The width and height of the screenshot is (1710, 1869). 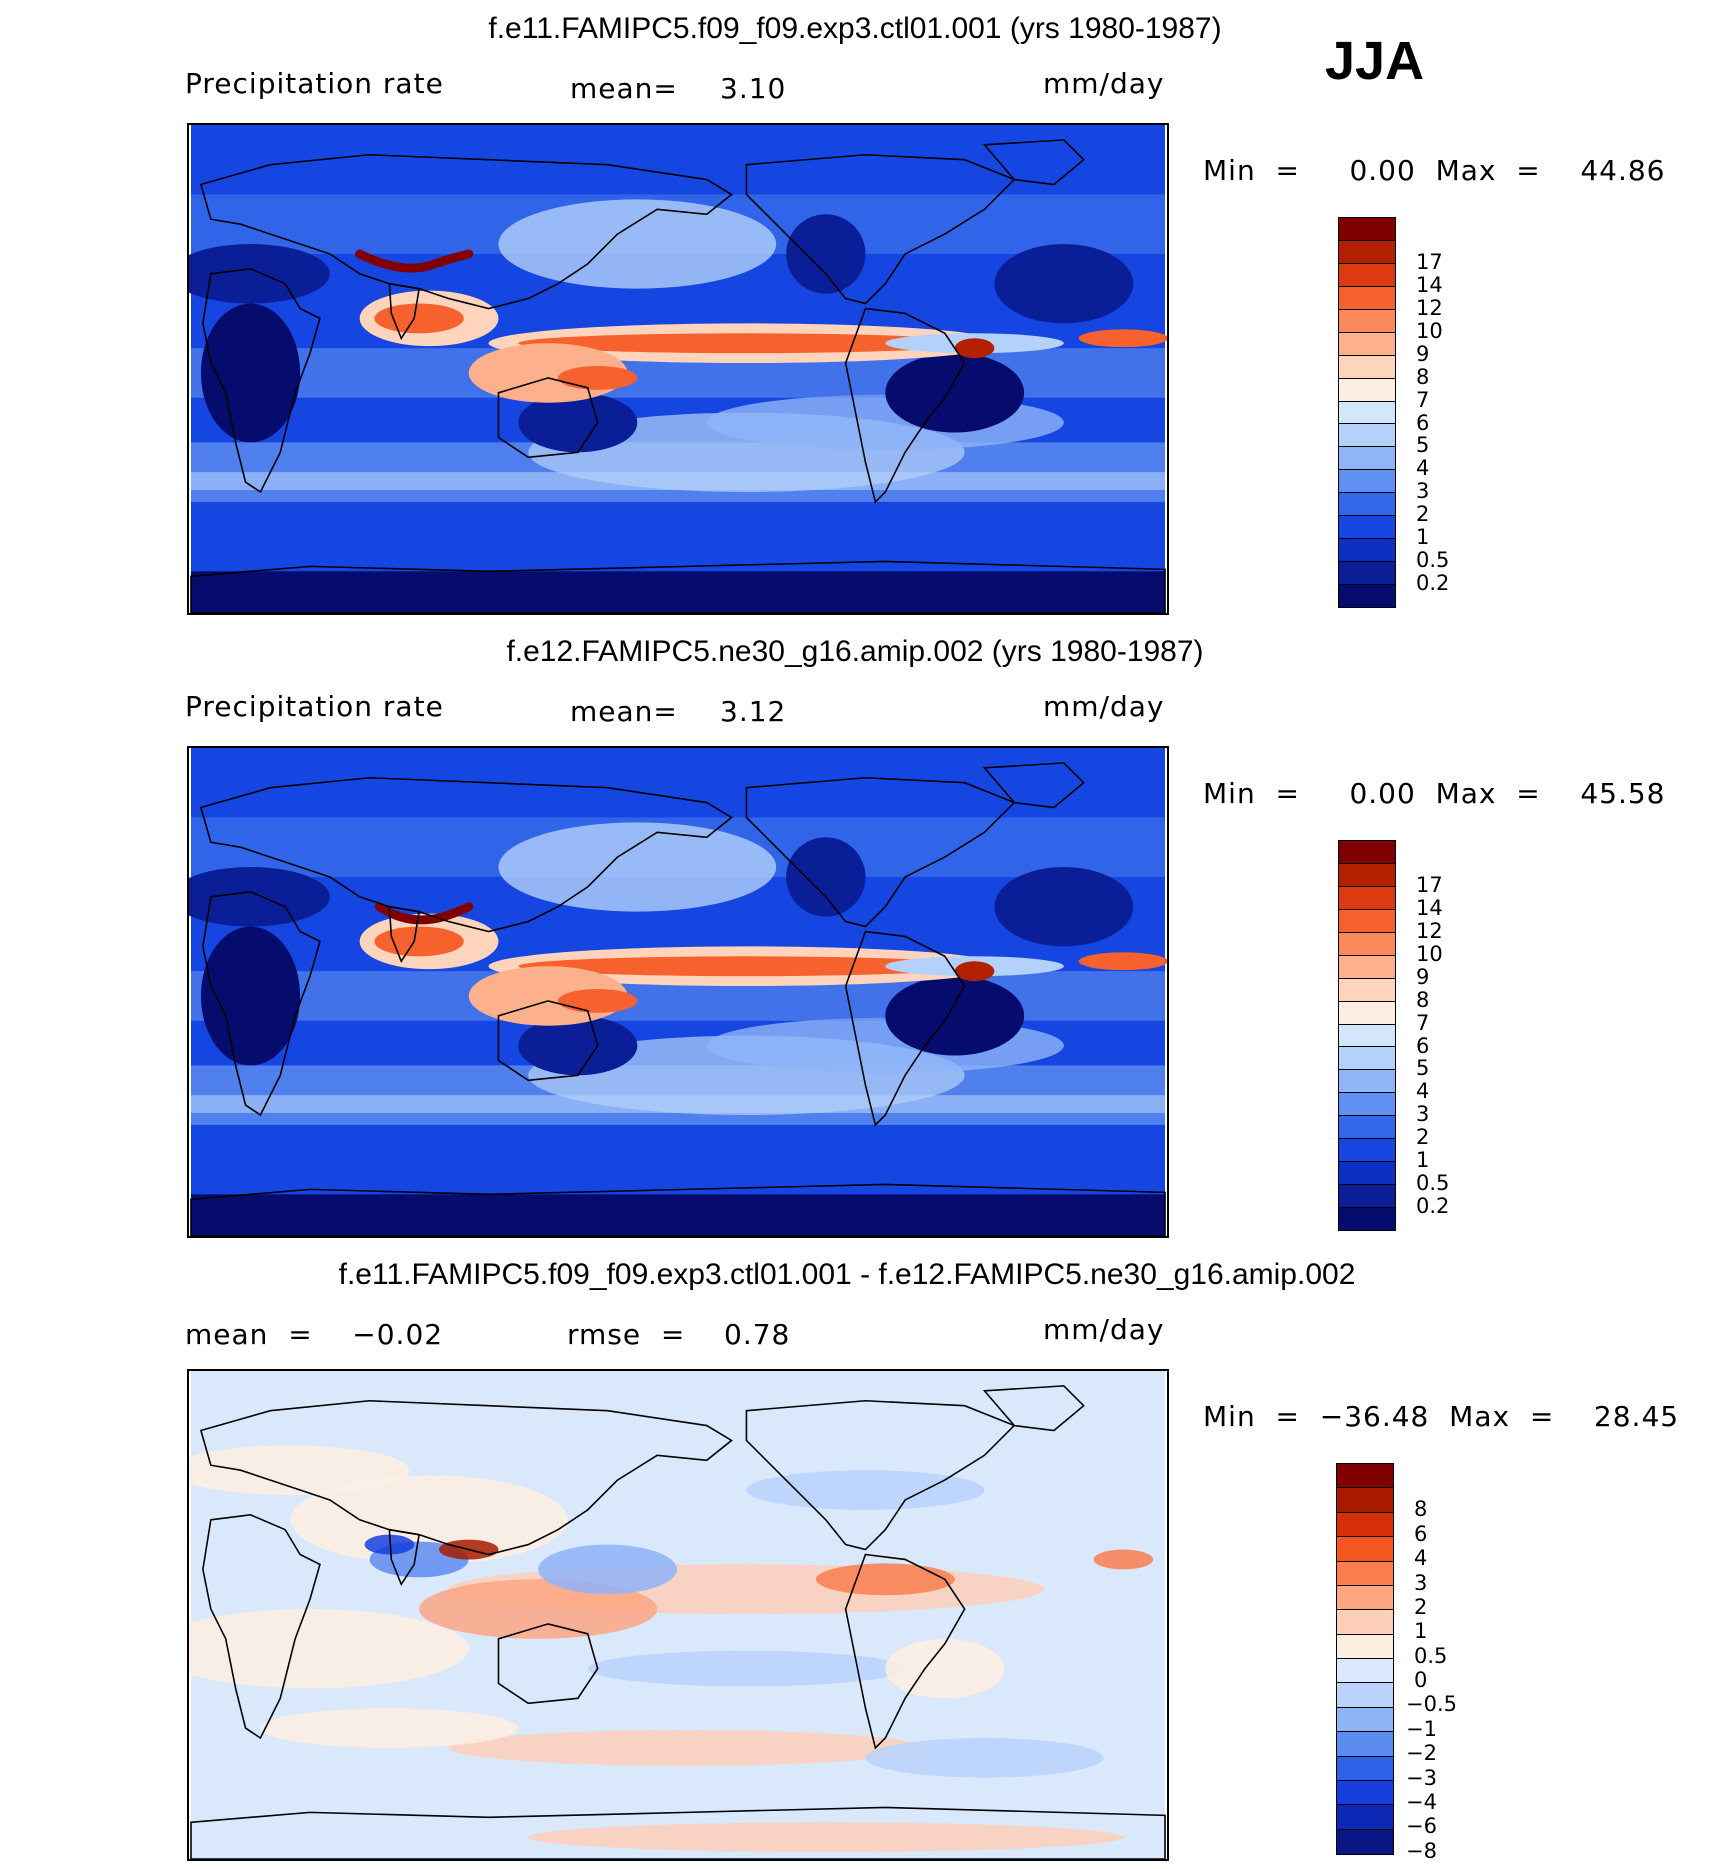 What do you see at coordinates (1429, 284) in the screenshot?
I see `colorbar-tick-label: 14` at bounding box center [1429, 284].